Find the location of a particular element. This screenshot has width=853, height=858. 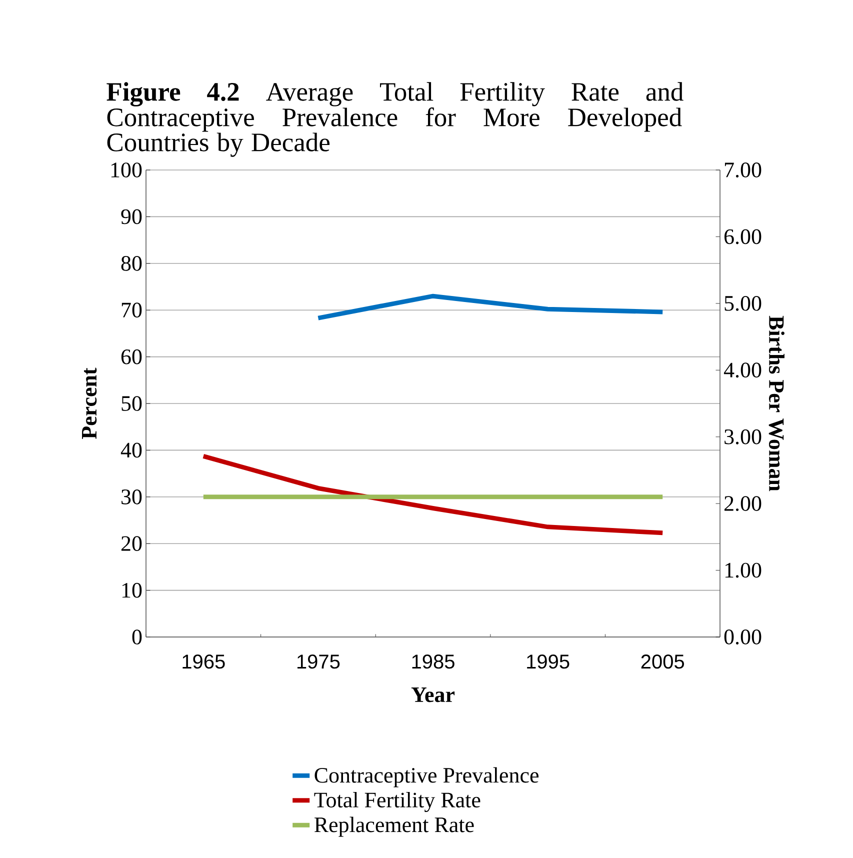

y2-tick-label: 0.00 is located at coordinates (743, 637).